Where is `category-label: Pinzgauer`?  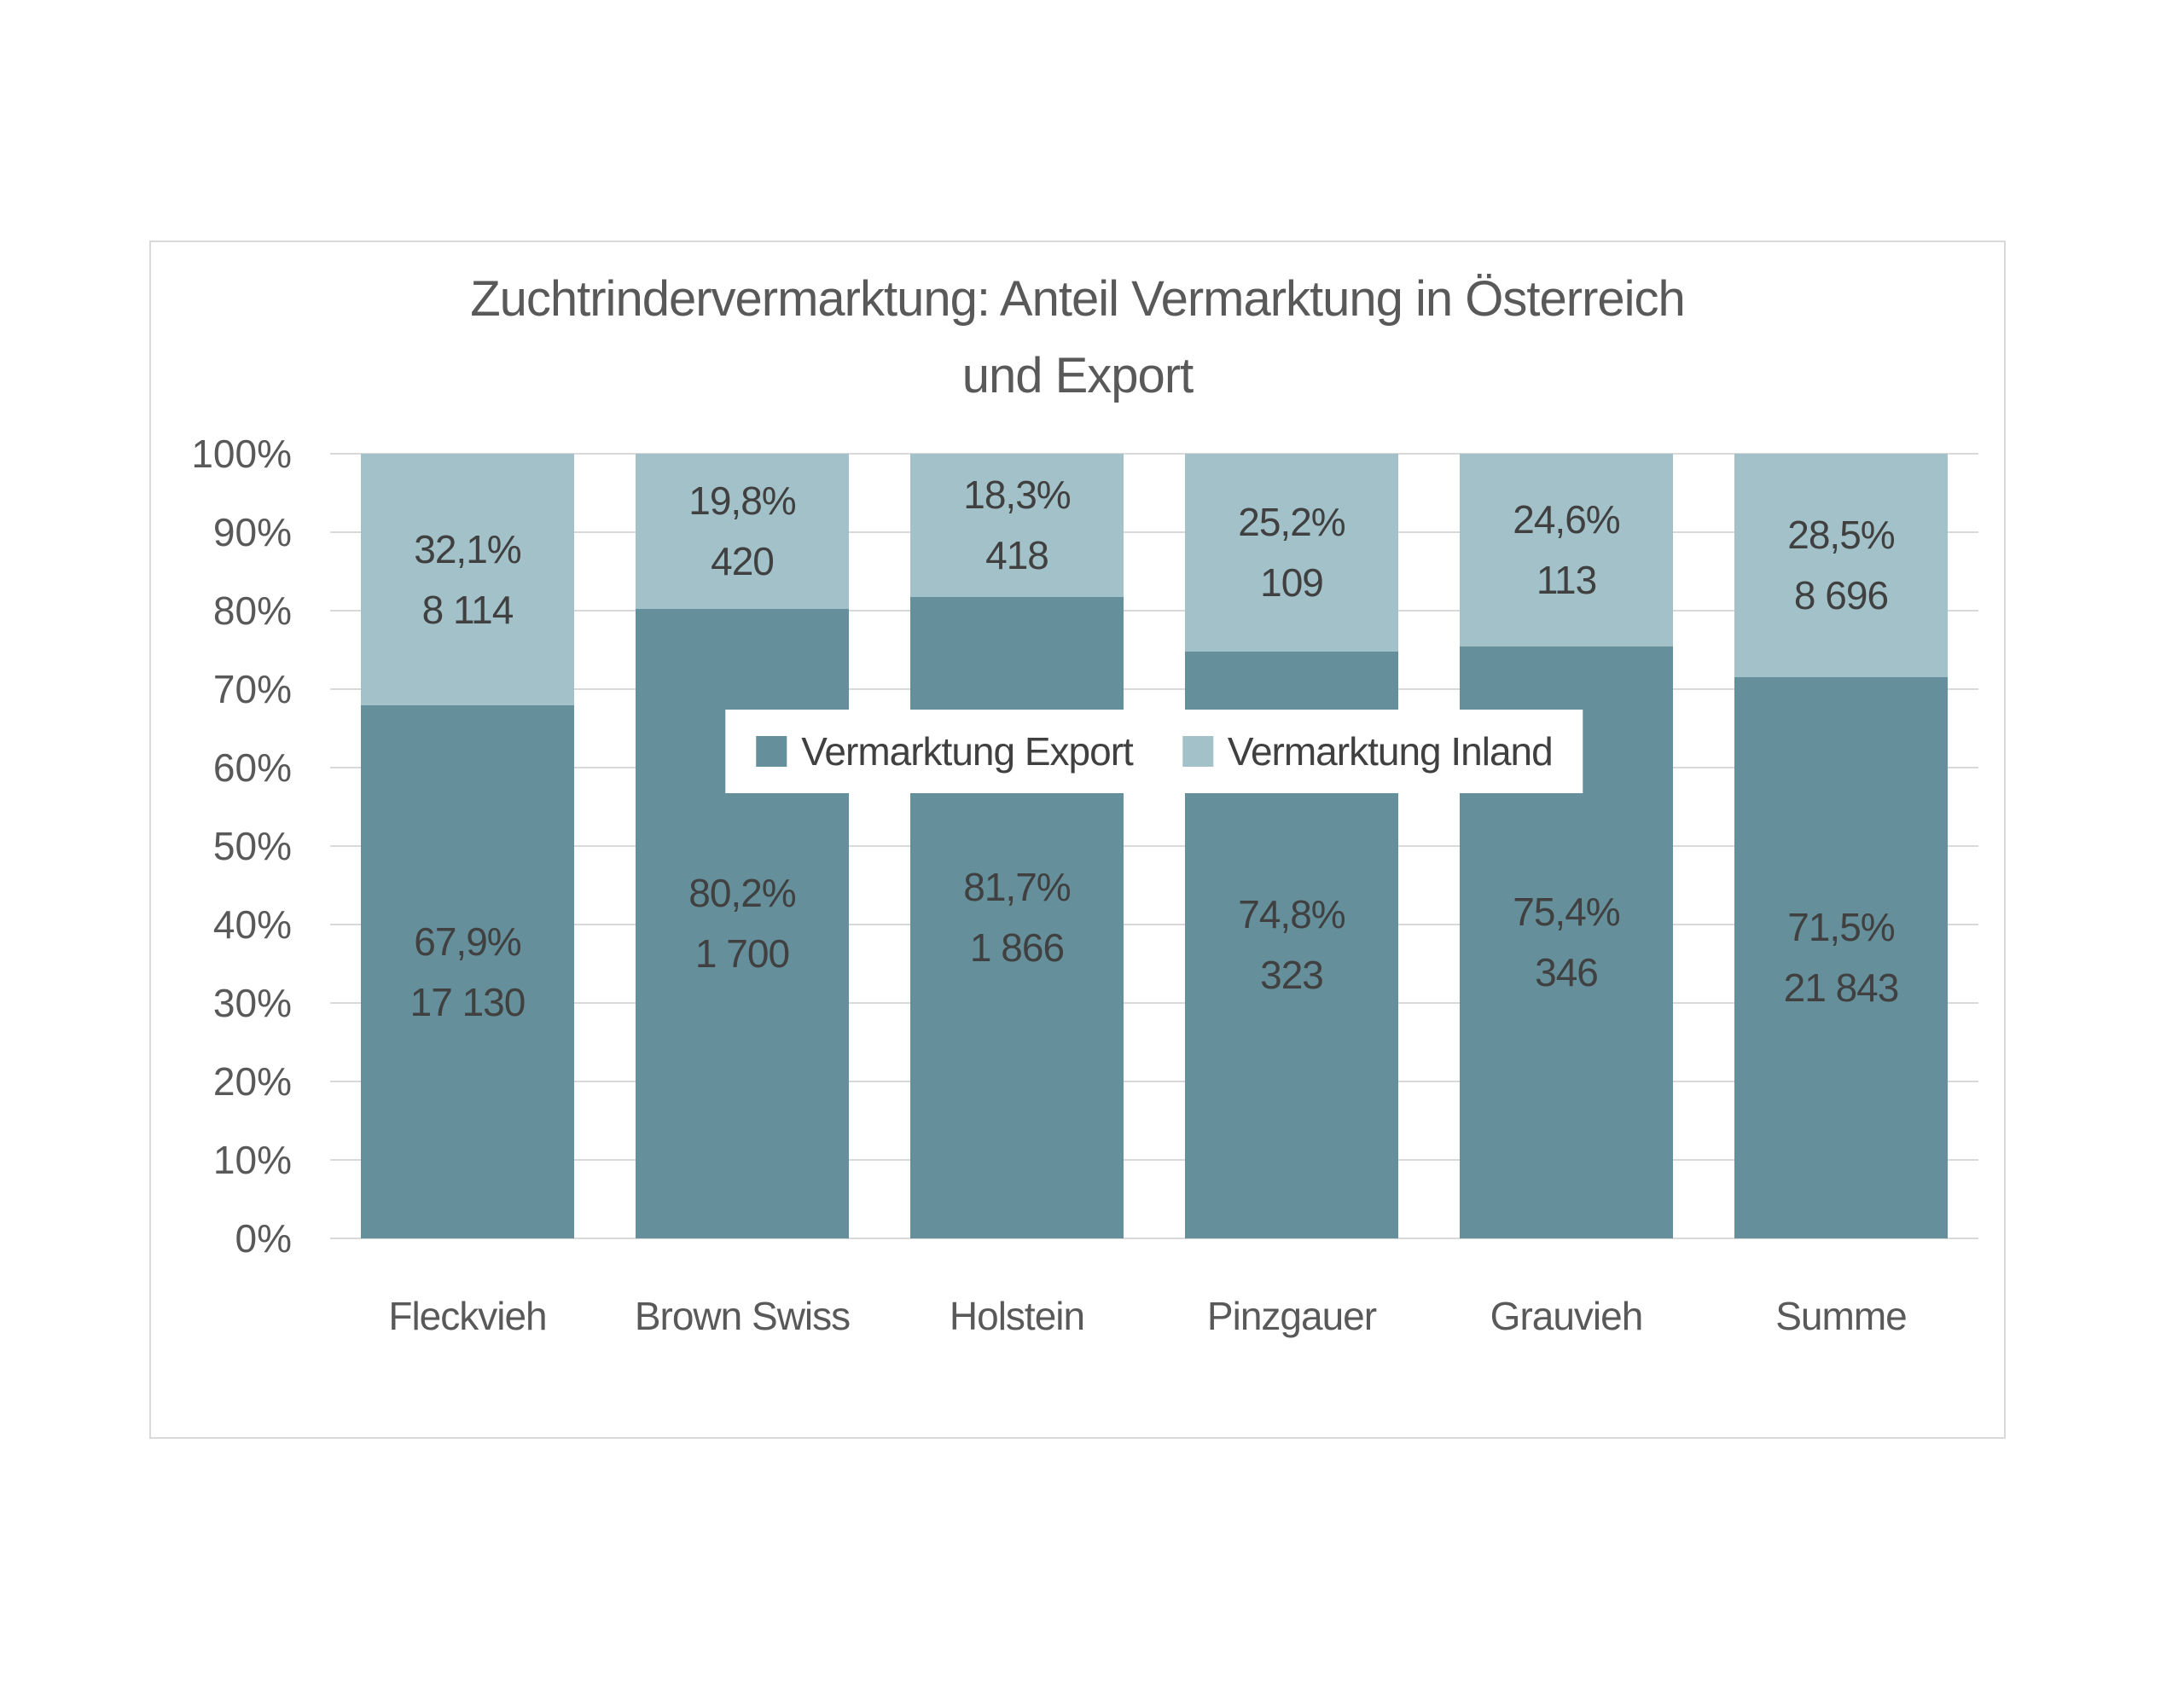
category-label: Pinzgauer is located at coordinates (1291, 1316).